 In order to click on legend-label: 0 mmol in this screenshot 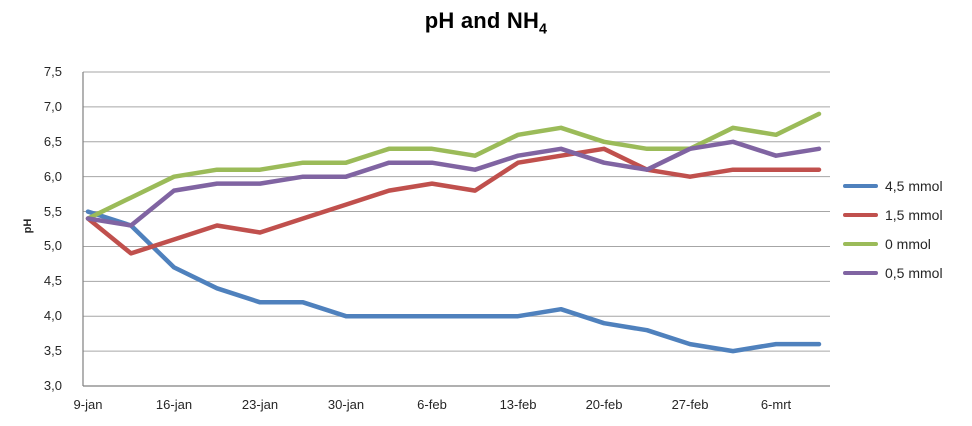, I will do `click(908, 244)`.